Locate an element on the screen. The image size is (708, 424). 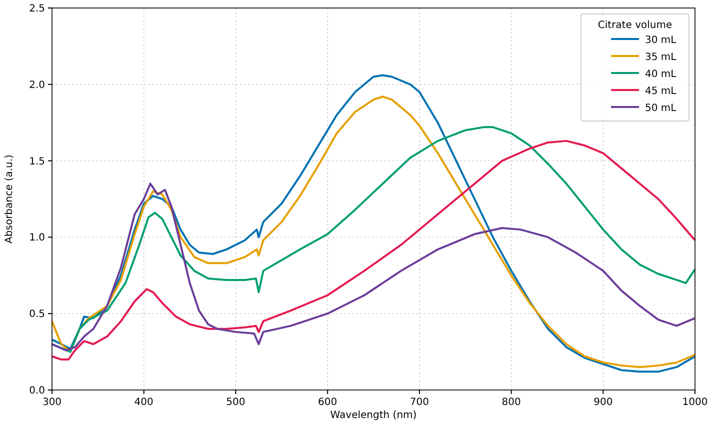
x-tick-label: 700 is located at coordinates (419, 402).